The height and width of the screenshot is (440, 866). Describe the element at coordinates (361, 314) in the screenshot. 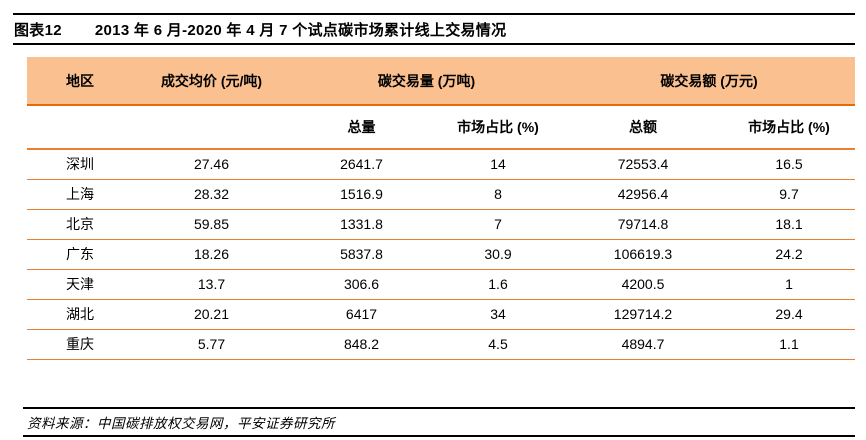

I see `volume-cell: 6417` at that location.